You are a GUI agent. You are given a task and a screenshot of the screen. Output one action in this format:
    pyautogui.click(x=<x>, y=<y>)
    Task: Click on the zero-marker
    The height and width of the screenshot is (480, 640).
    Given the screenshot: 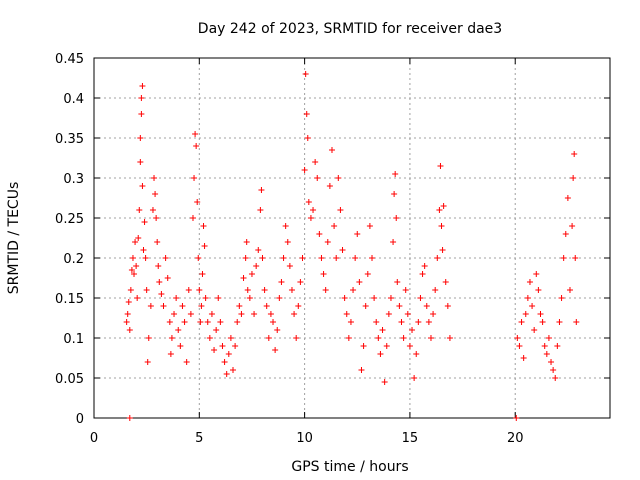 What is the action you would take?
    pyautogui.click(x=129, y=418)
    